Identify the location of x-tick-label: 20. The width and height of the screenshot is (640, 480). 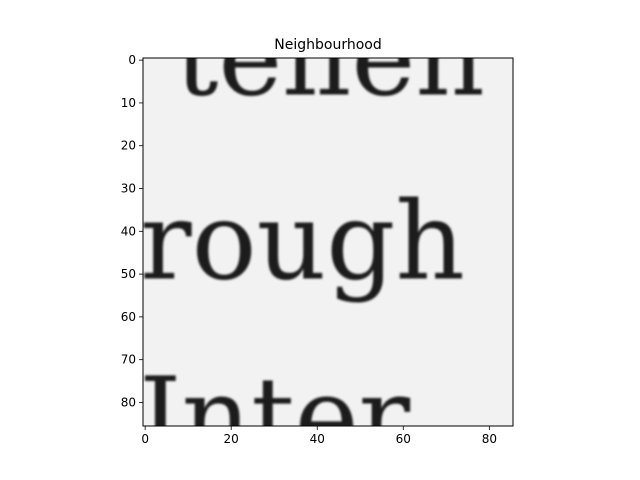
(231, 439).